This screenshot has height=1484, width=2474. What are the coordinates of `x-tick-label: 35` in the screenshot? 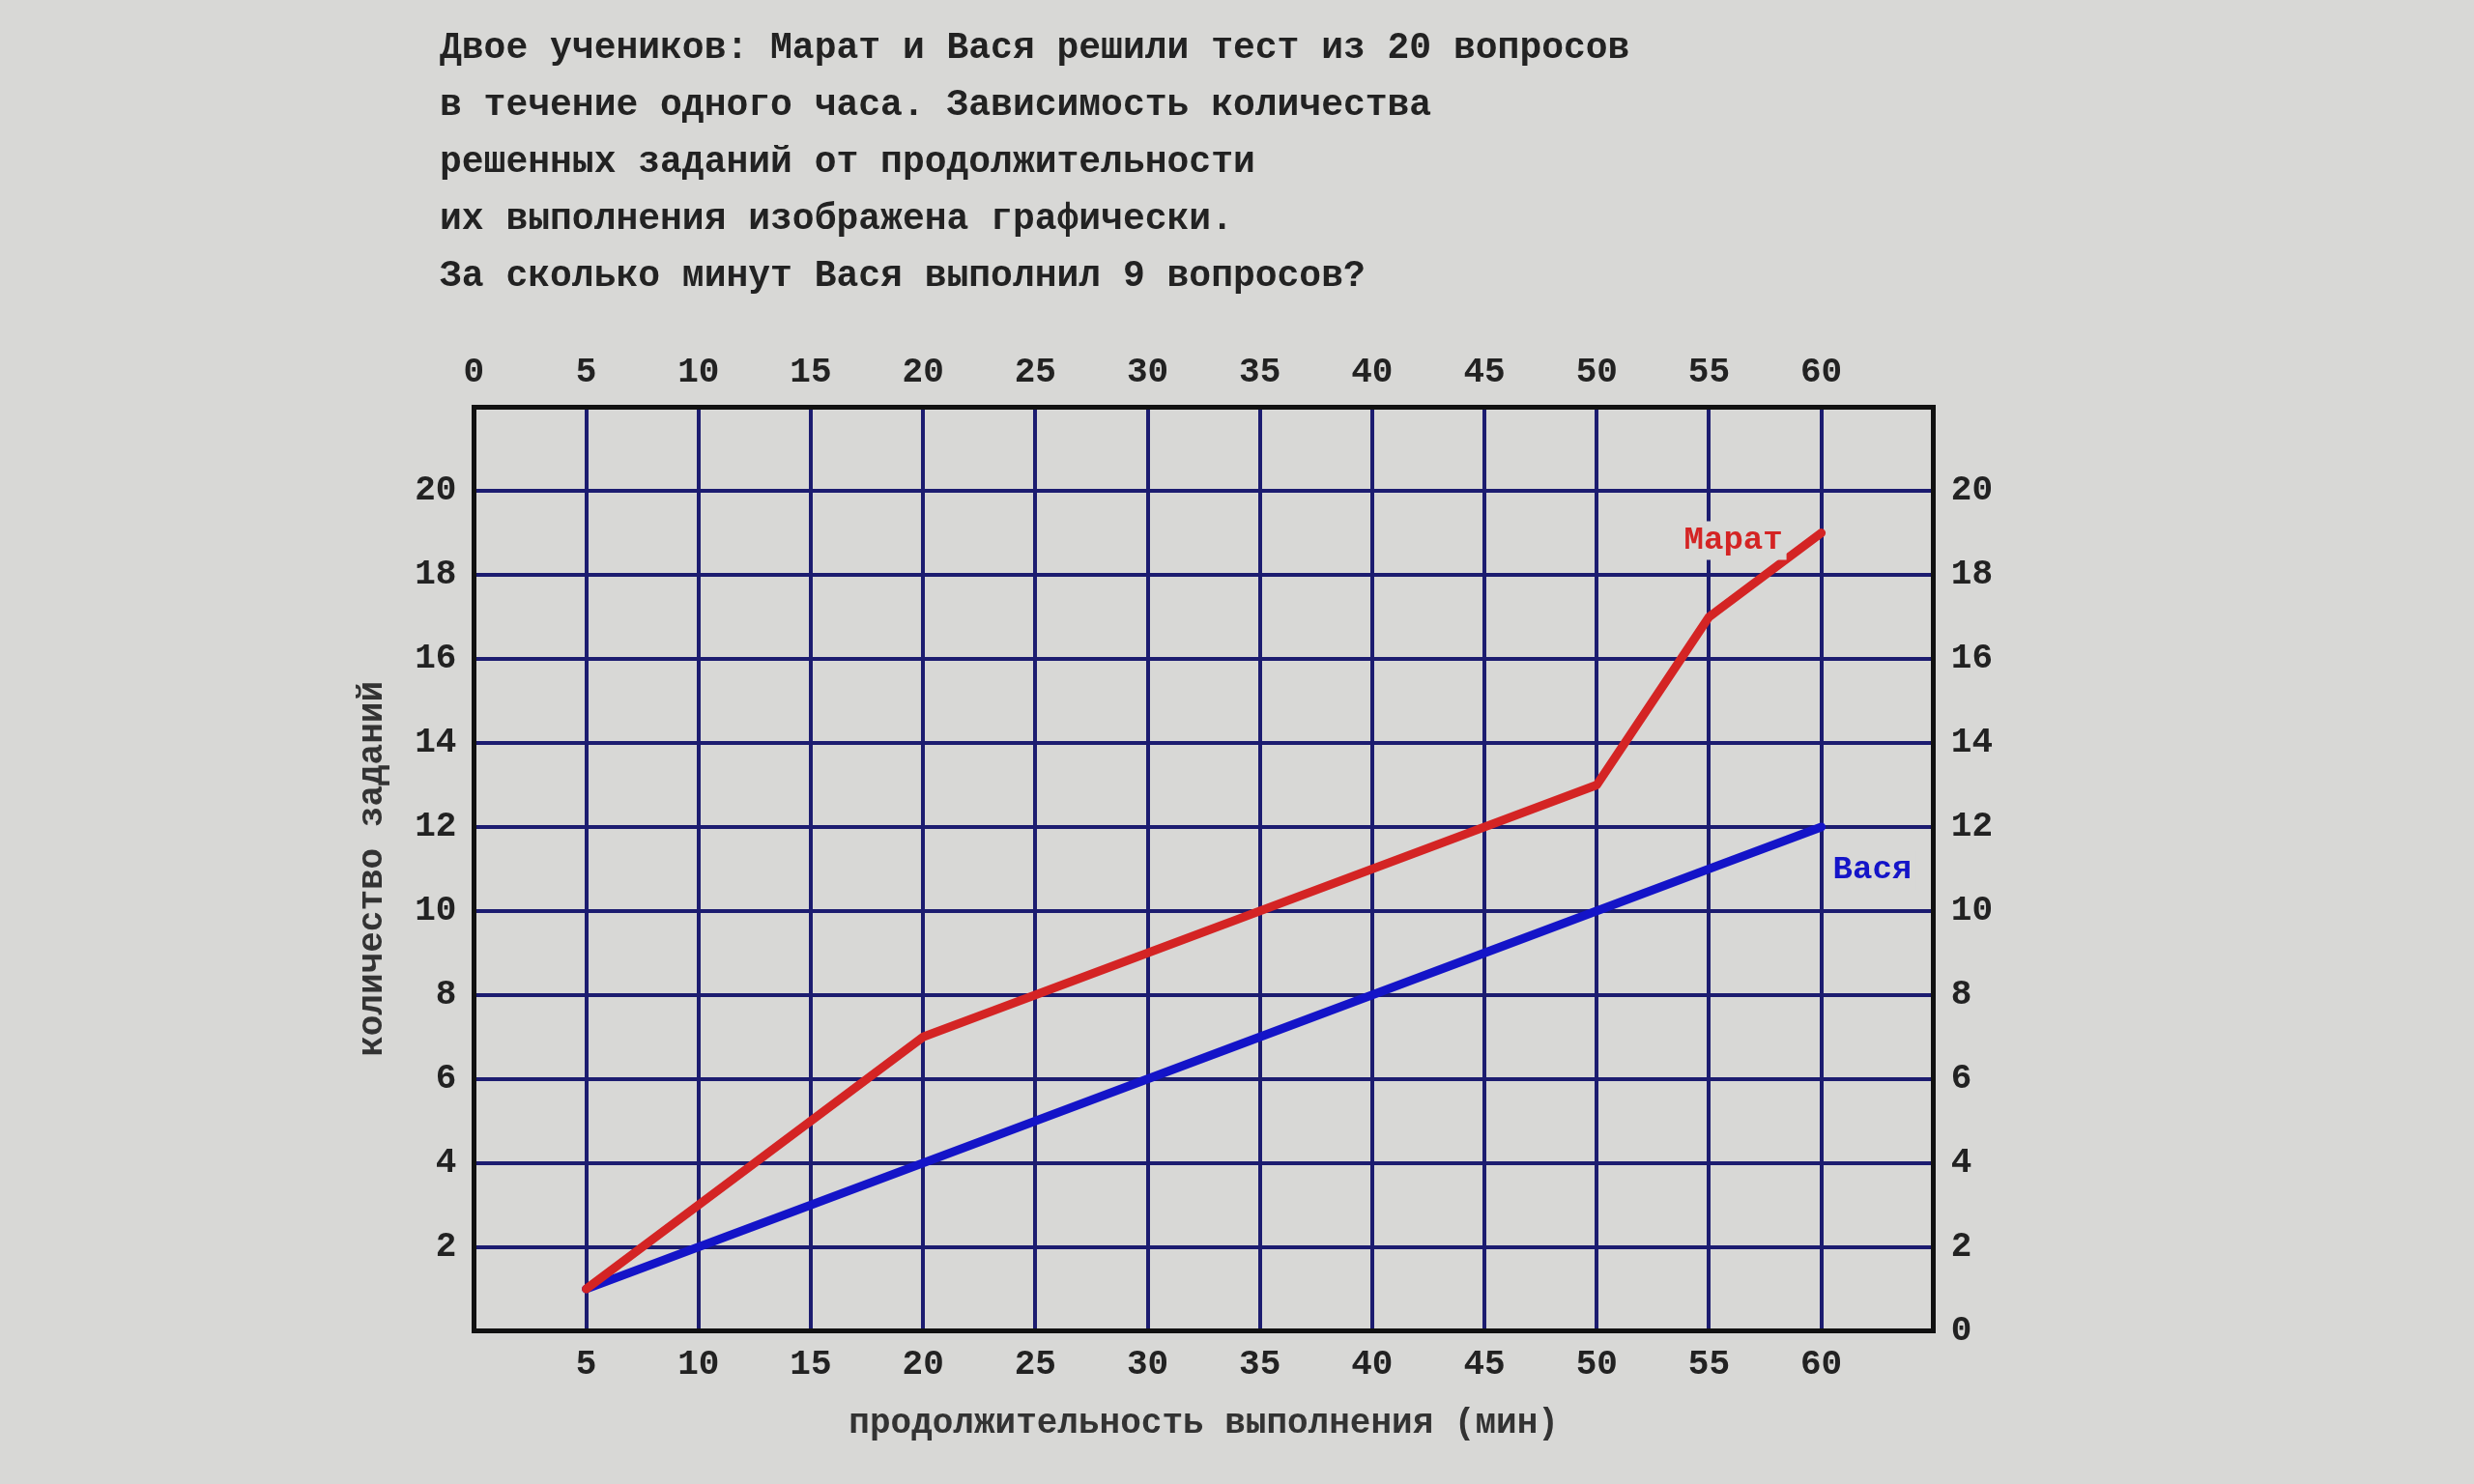 It's located at (1260, 1365).